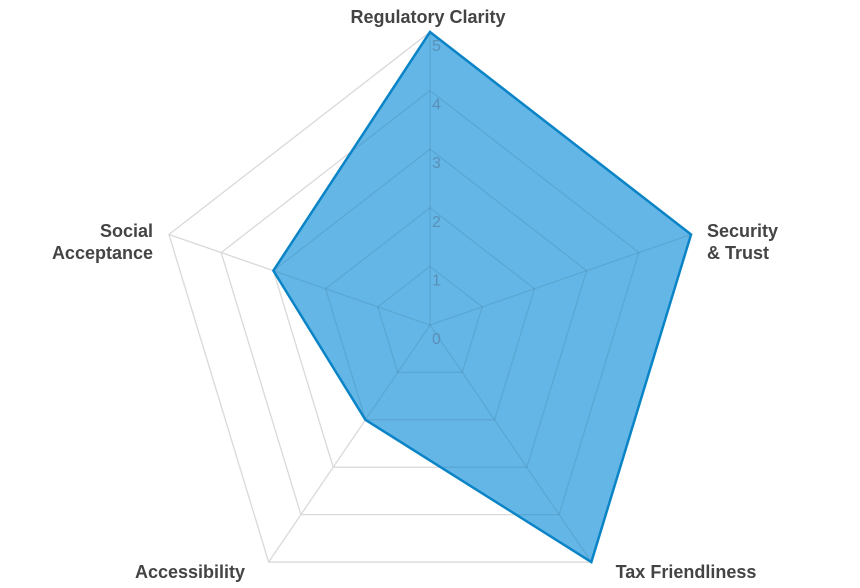  What do you see at coordinates (742, 242) in the screenshot?
I see `axis-label: Security & Trust` at bounding box center [742, 242].